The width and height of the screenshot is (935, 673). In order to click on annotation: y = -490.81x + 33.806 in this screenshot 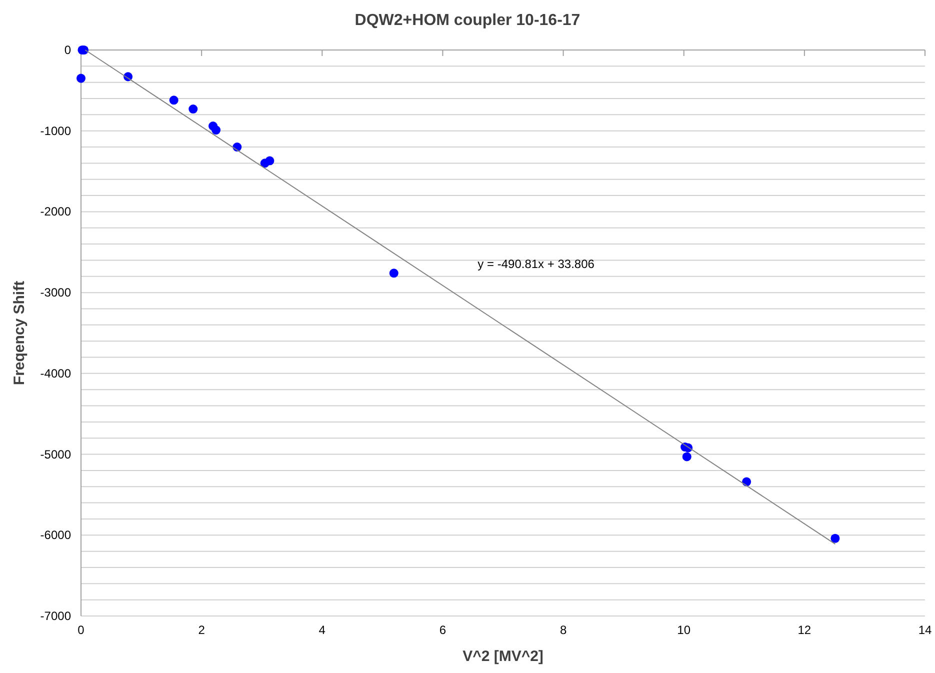, I will do `click(536, 263)`.